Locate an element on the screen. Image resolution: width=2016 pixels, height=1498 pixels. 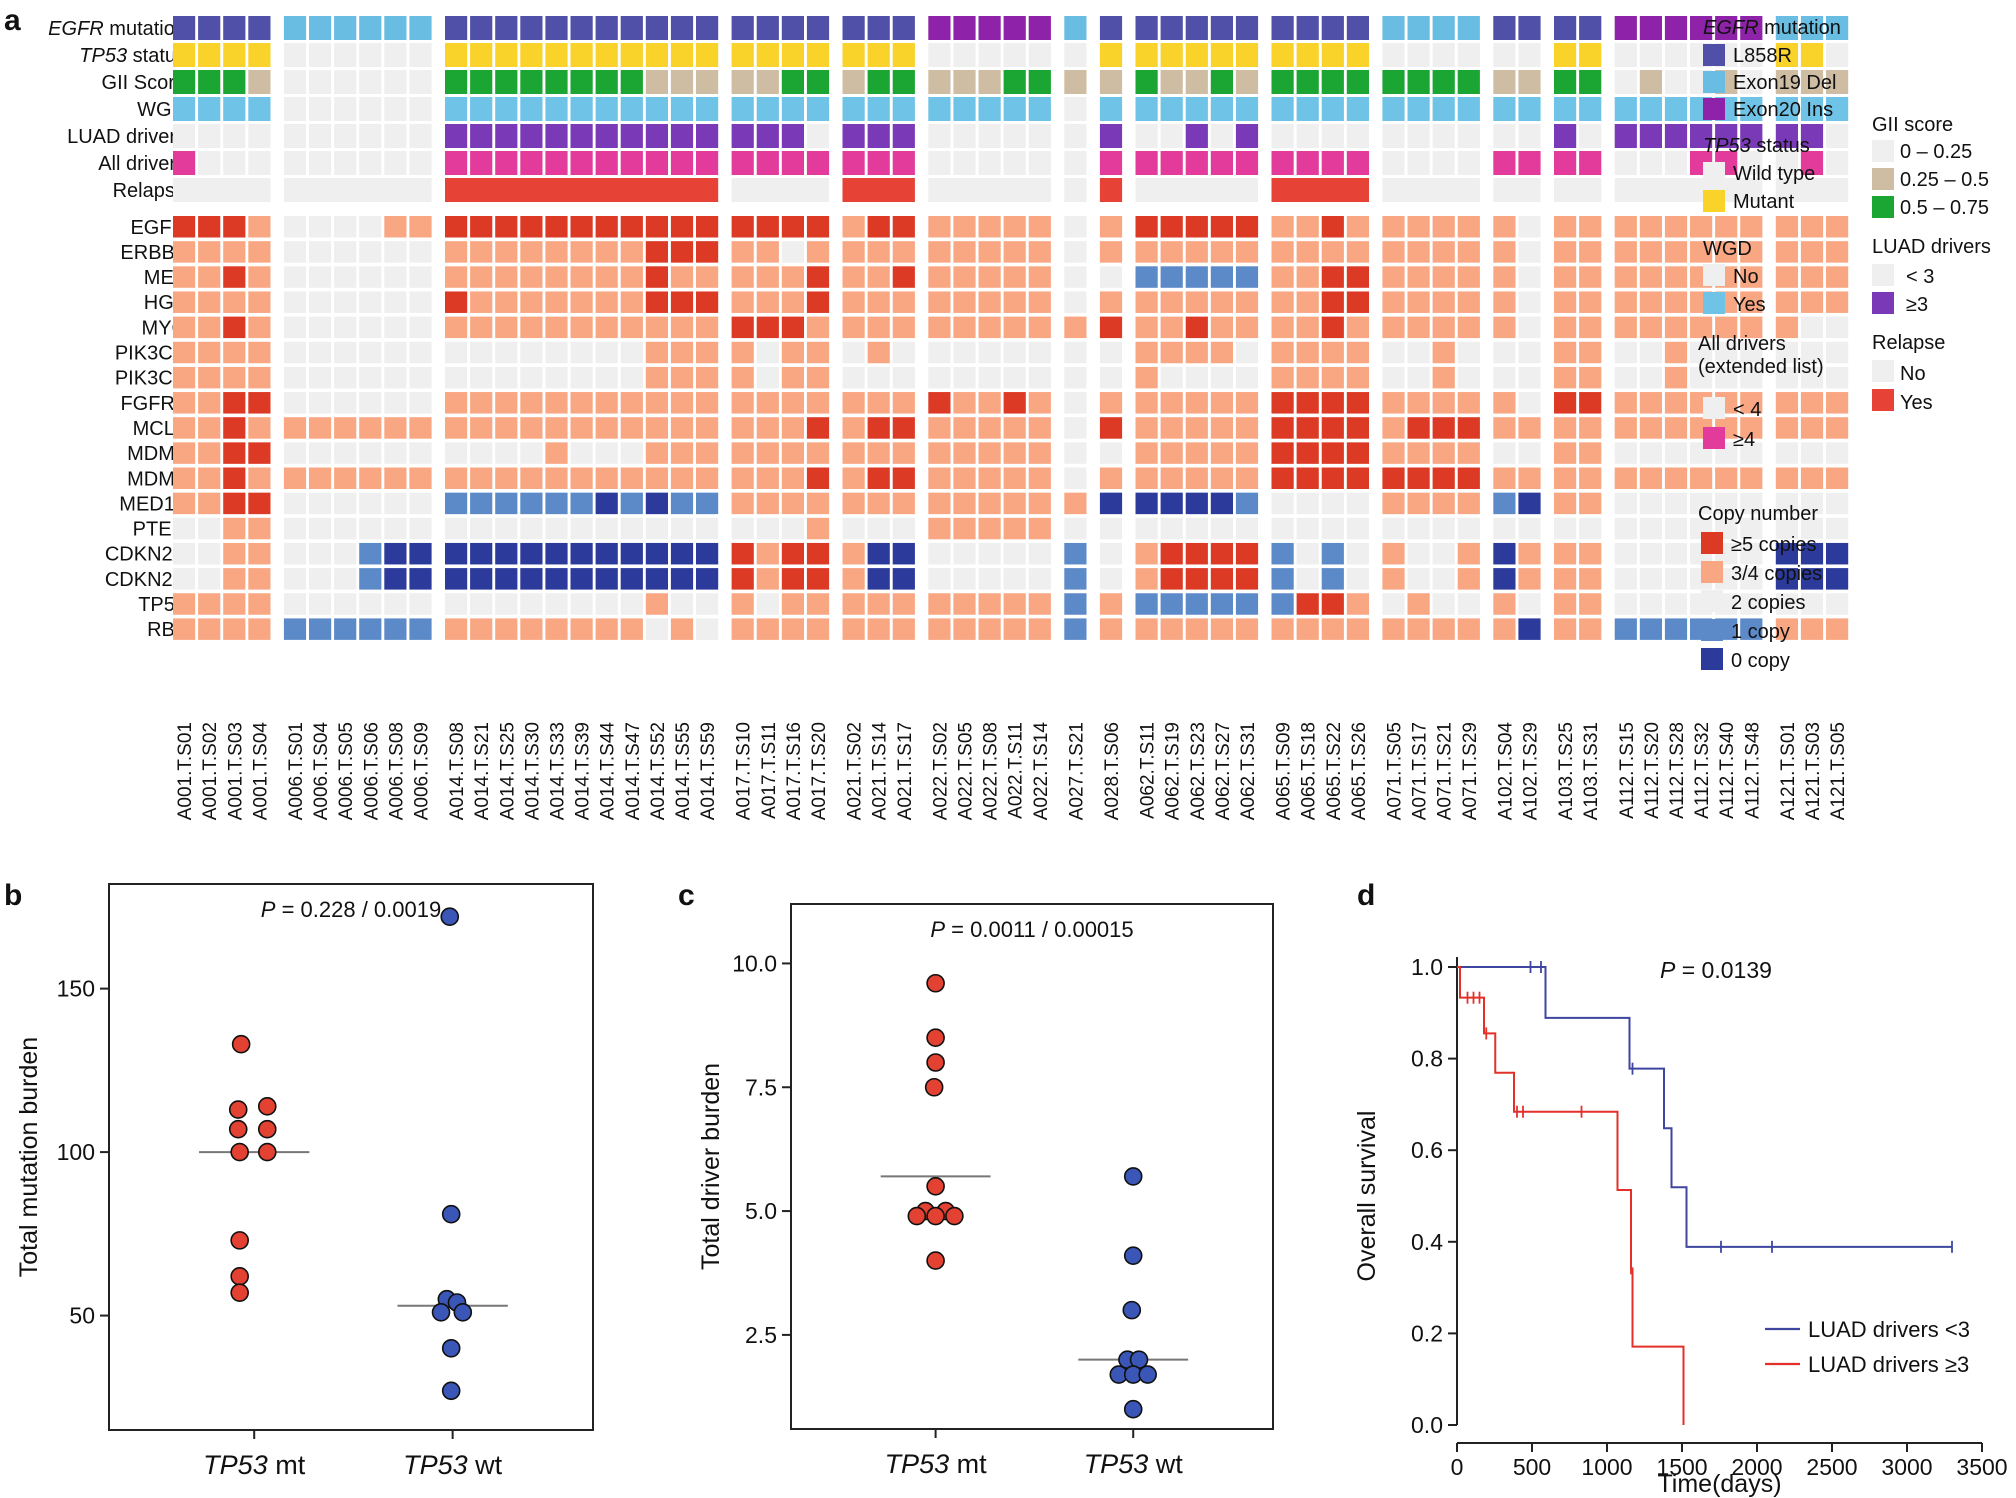
relapse-cell is located at coordinates (1812, 190).